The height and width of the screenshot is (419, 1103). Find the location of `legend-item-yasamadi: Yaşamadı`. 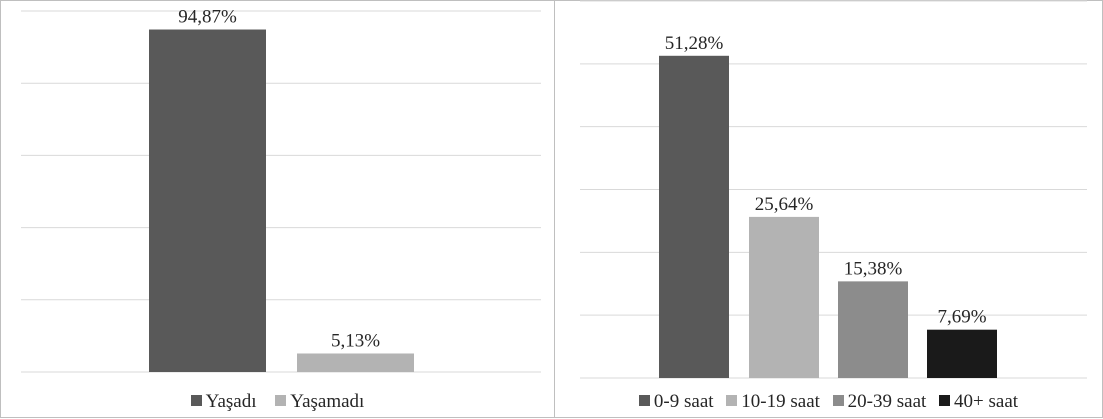

legend-item-yasamadi: Yaşamadı is located at coordinates (319, 402).